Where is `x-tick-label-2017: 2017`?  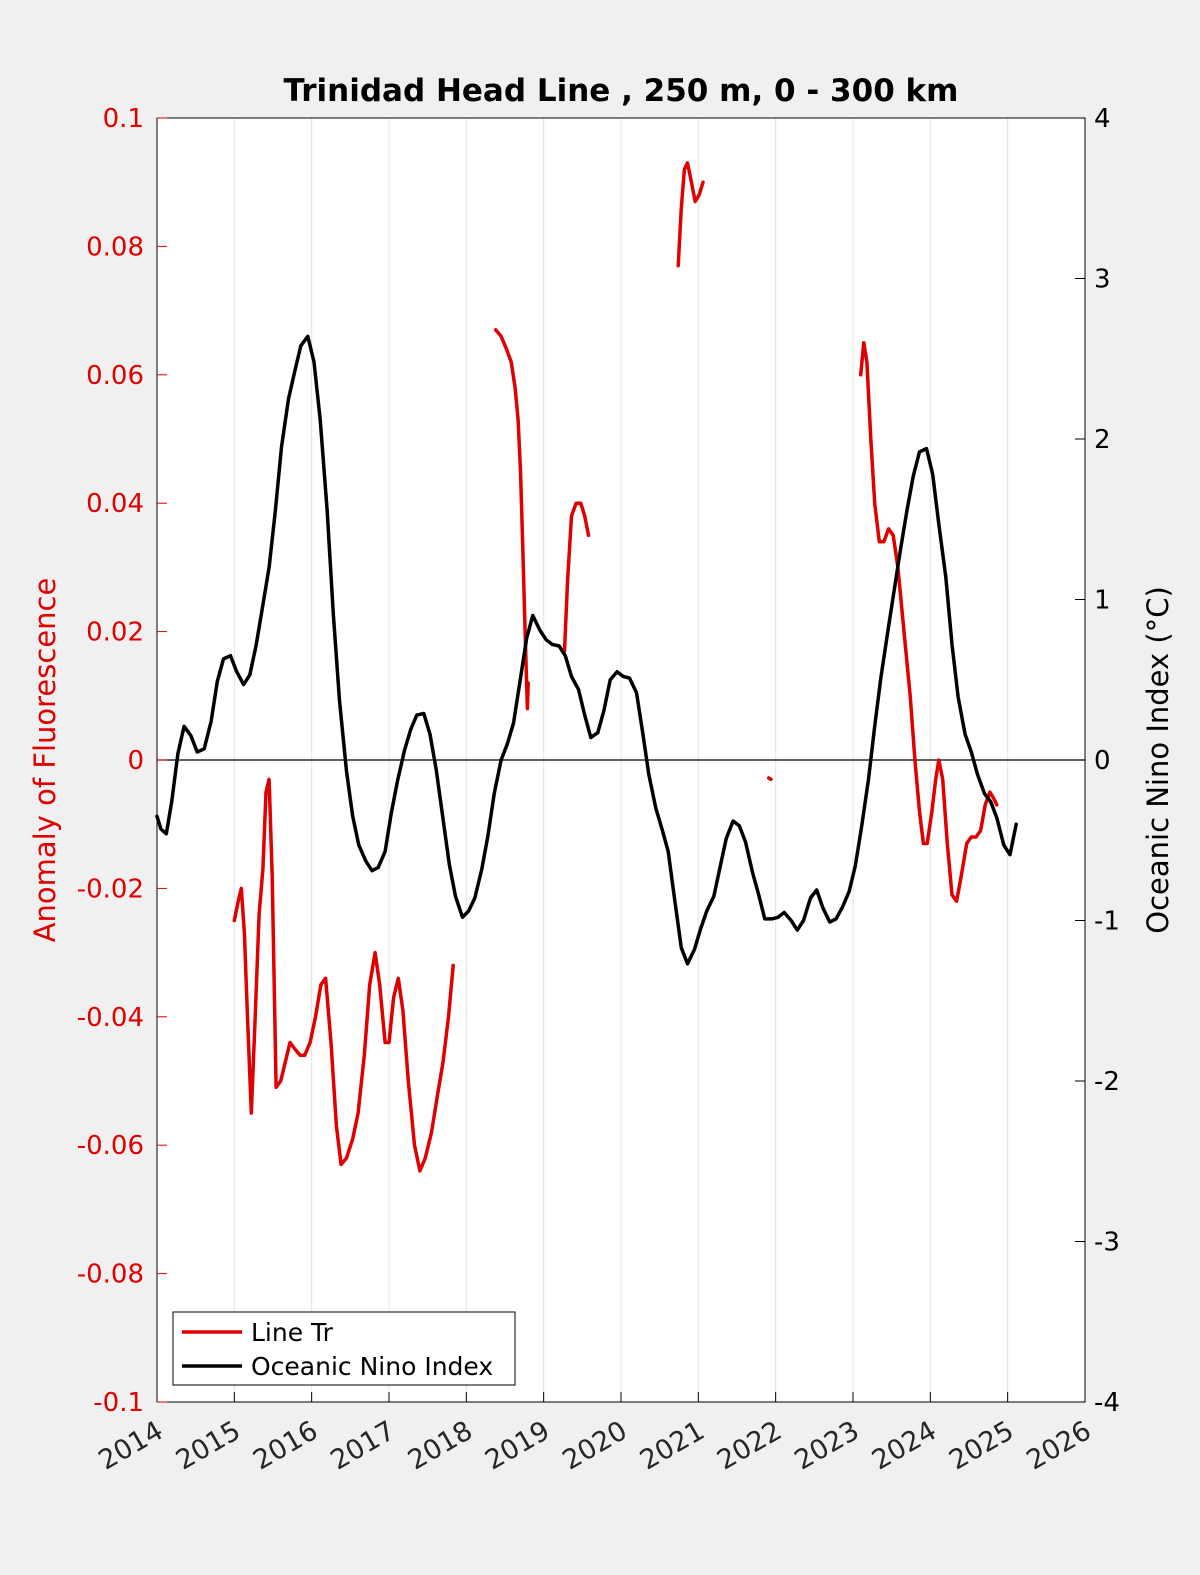
x-tick-label-2017: 2017 is located at coordinates (362, 1445).